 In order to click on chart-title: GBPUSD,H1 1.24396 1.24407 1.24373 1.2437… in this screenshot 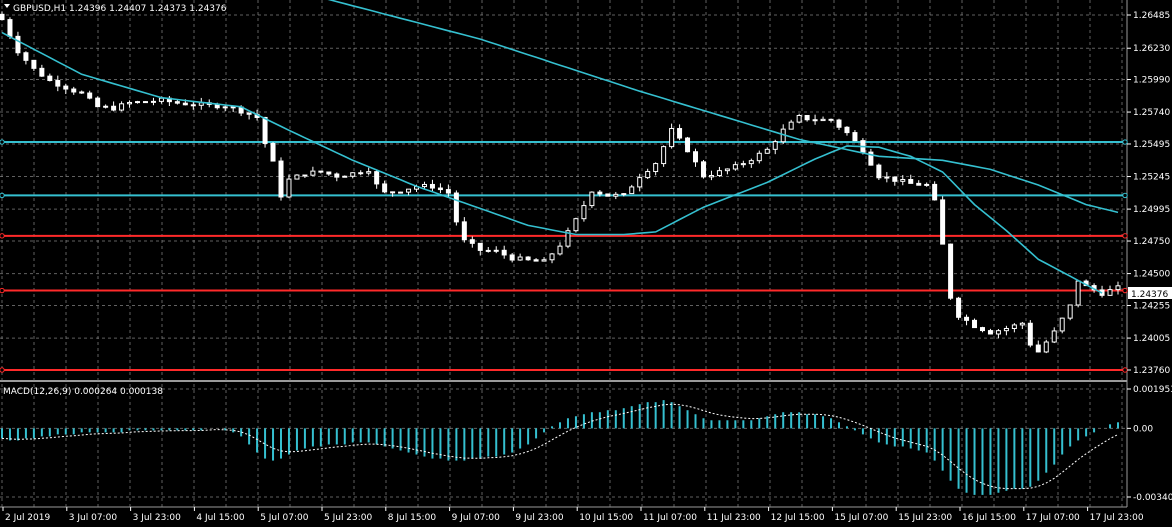, I will do `click(120, 9)`.